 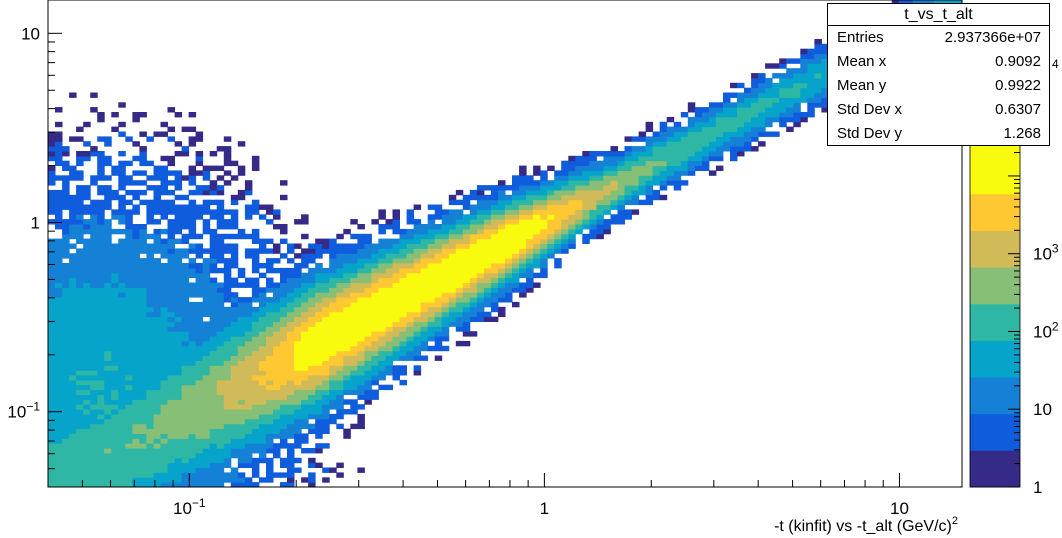 I want to click on palette-band, so click(x=995, y=200).